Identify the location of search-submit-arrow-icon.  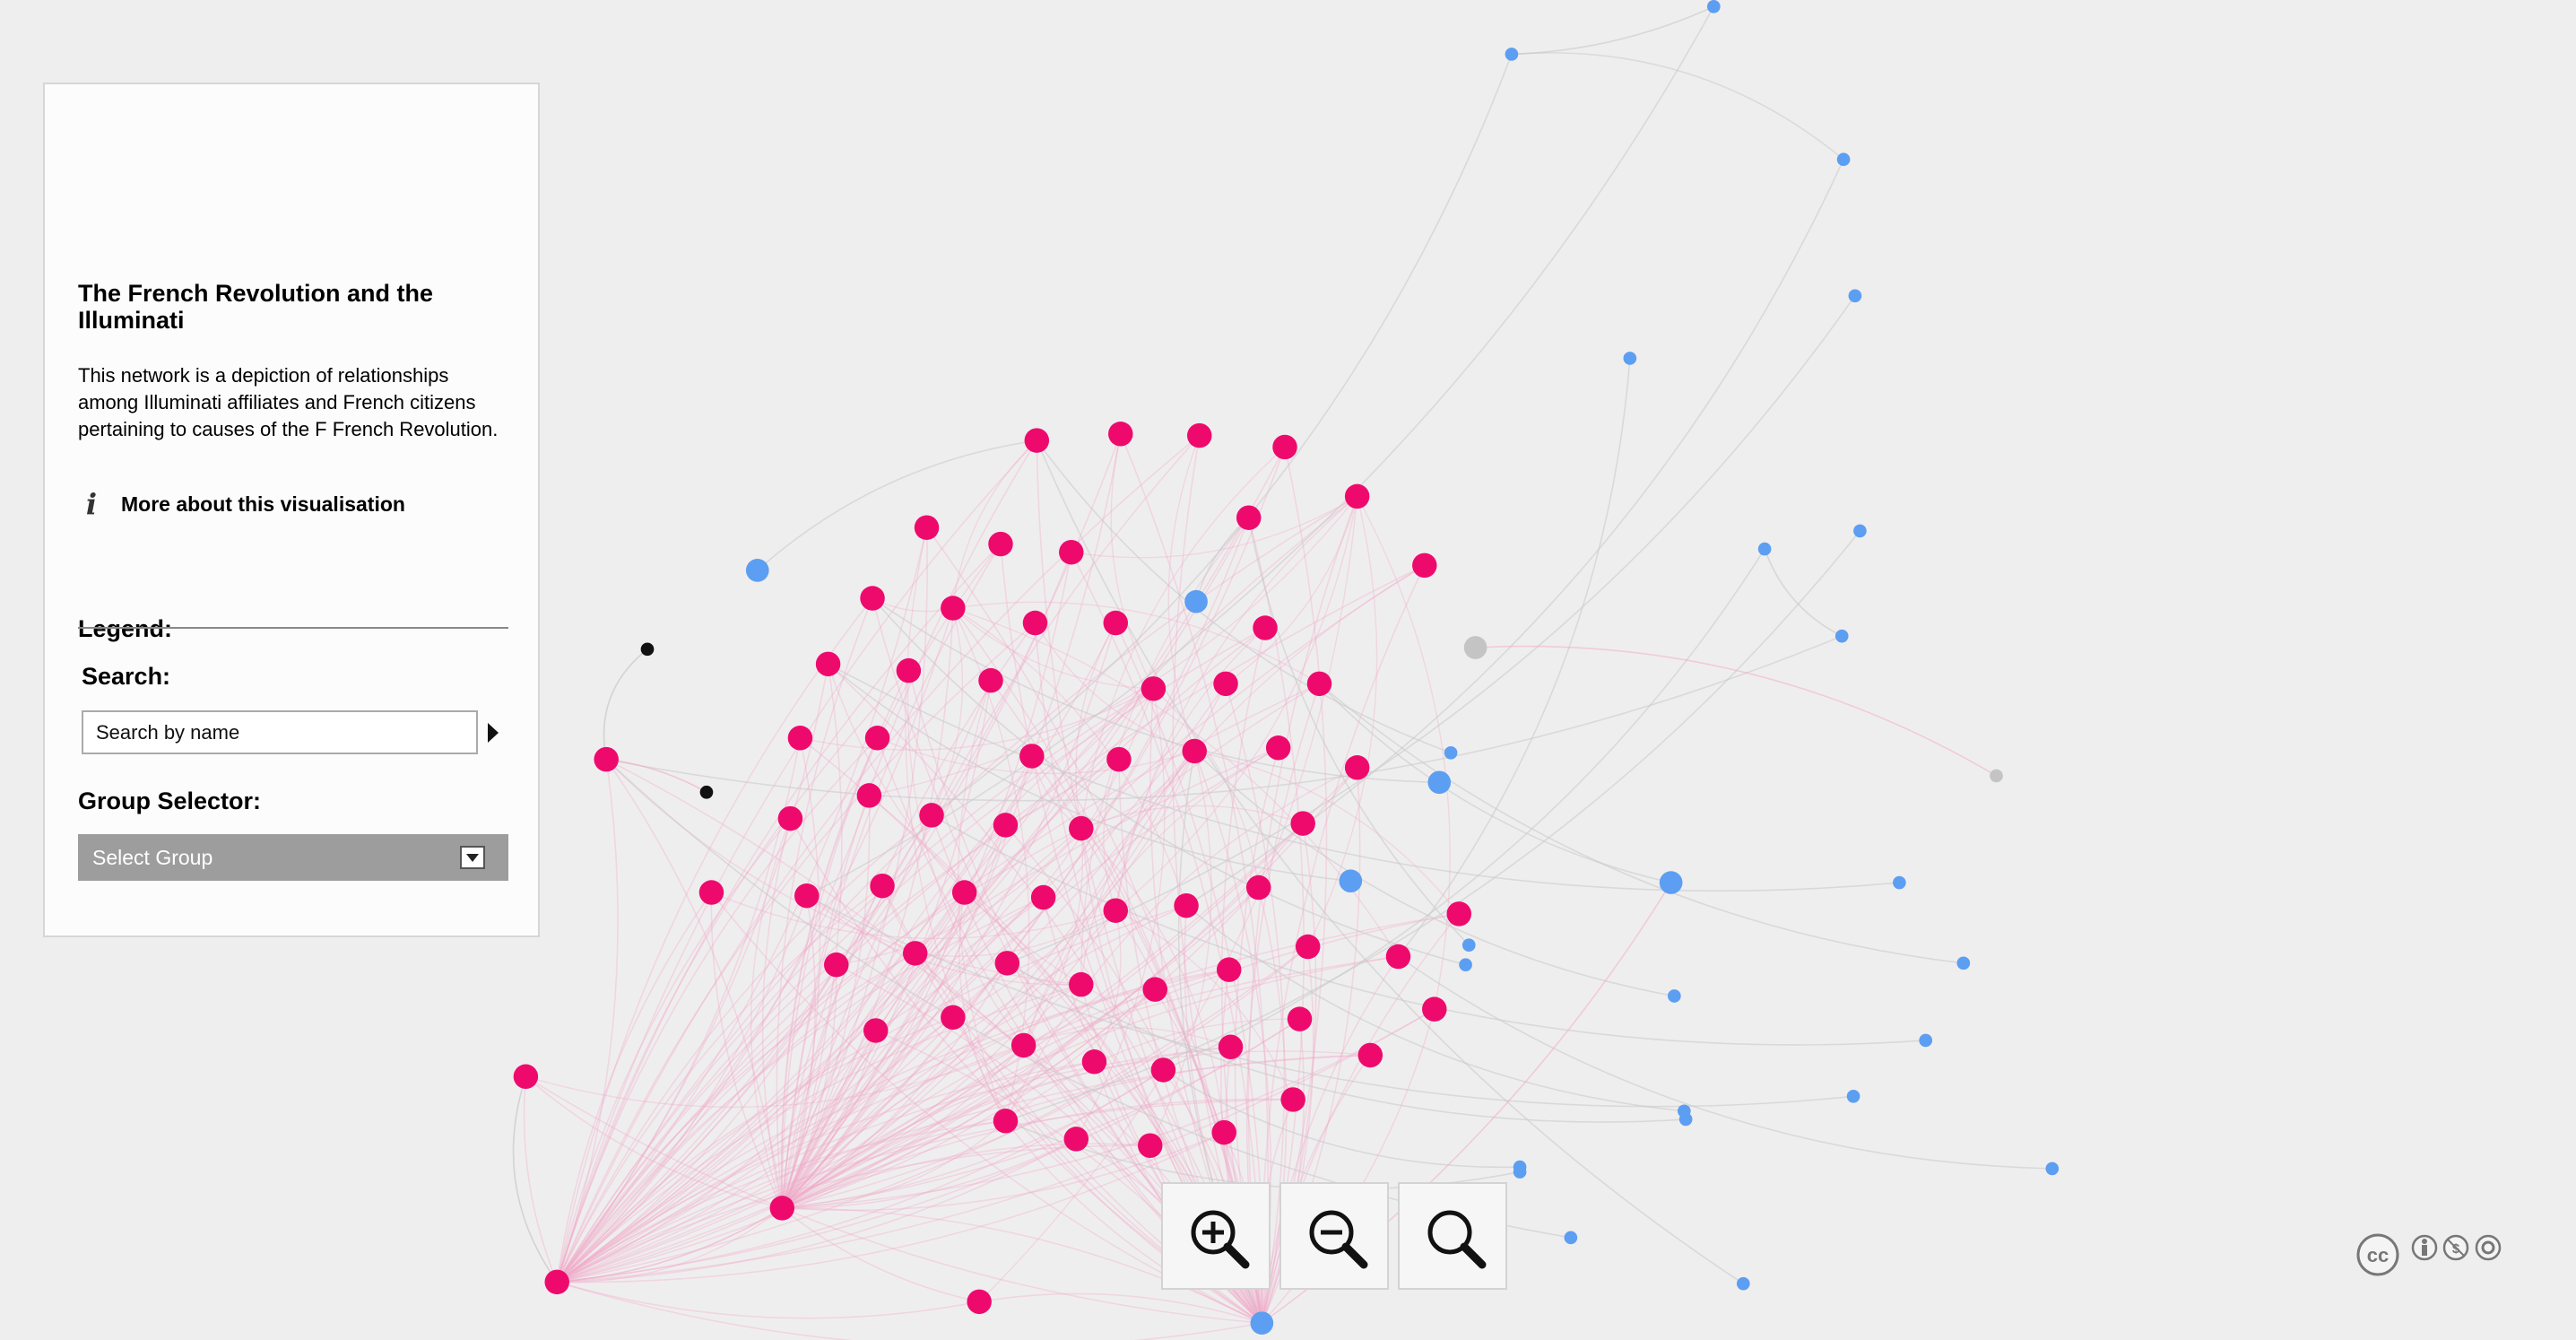
(493, 733).